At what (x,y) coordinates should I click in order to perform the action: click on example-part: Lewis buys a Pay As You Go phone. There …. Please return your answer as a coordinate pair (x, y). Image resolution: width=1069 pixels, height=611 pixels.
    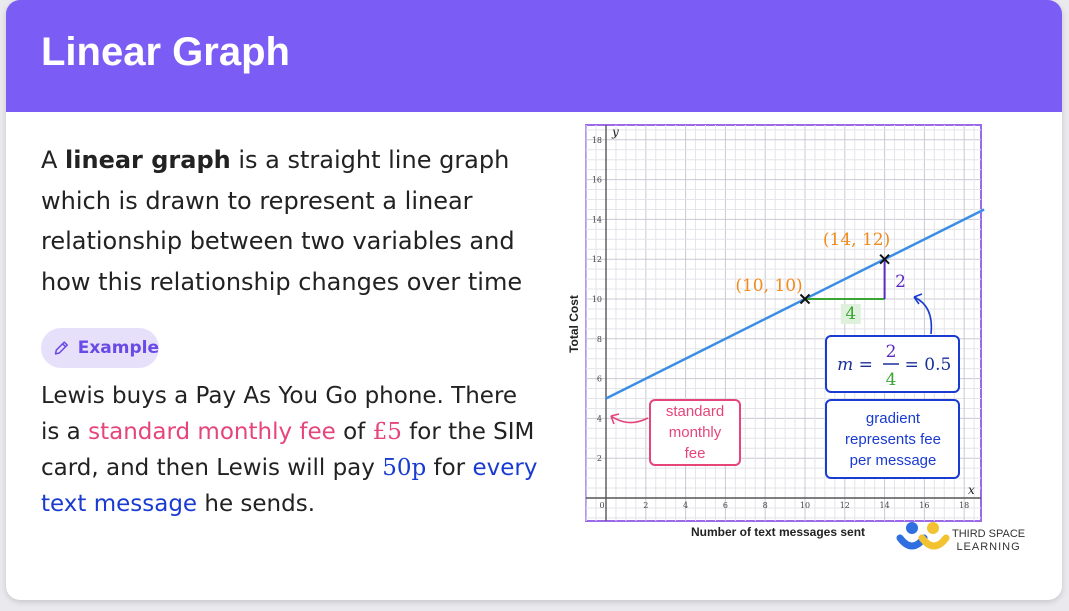
    Looking at the image, I should click on (279, 414).